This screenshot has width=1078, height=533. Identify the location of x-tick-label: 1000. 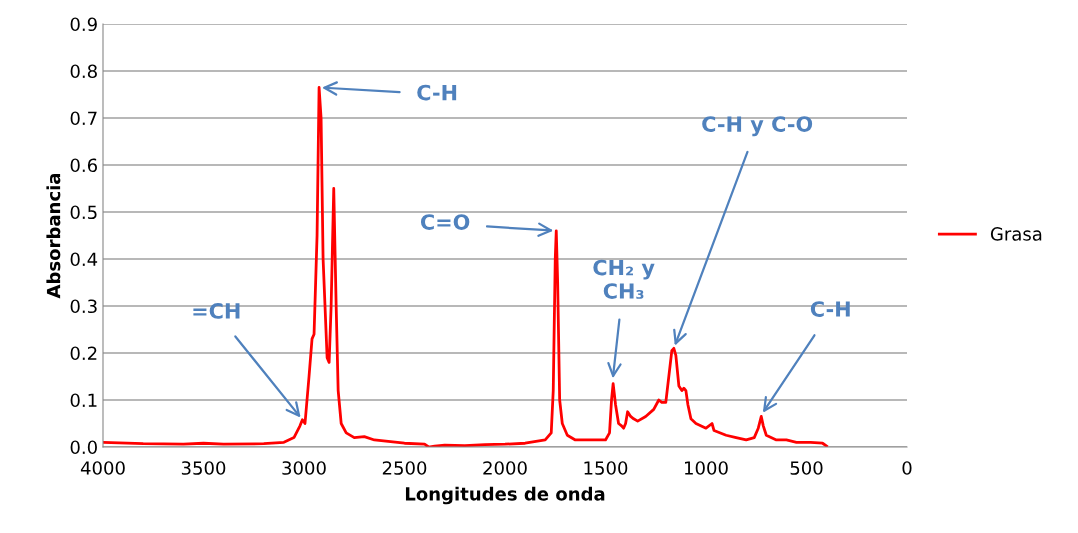
(706, 468).